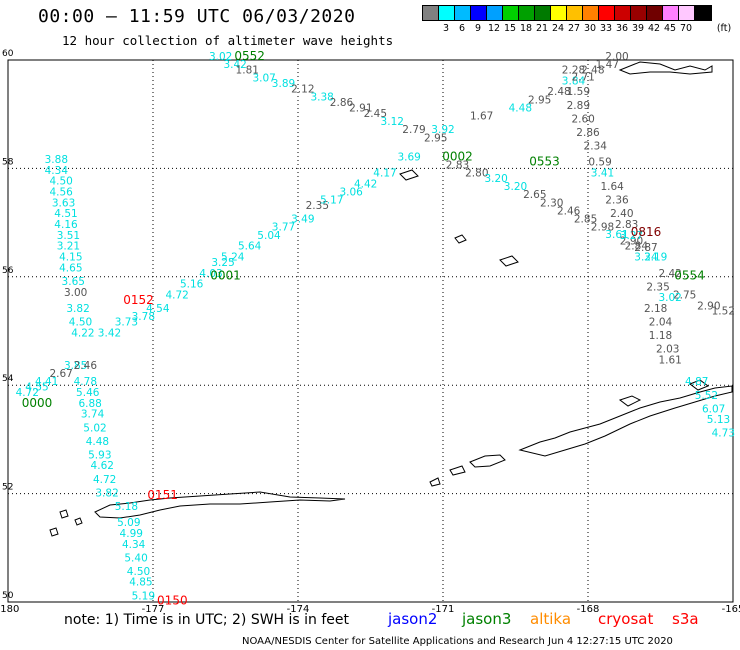  I want to click on wave-height-value: 2.90, so click(631, 241).